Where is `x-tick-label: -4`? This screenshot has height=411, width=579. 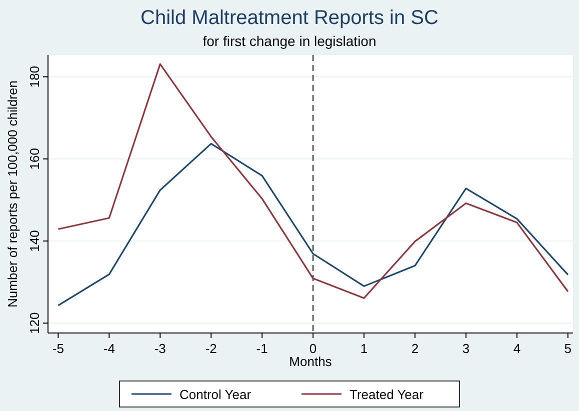
x-tick-label: -4 is located at coordinates (109, 348).